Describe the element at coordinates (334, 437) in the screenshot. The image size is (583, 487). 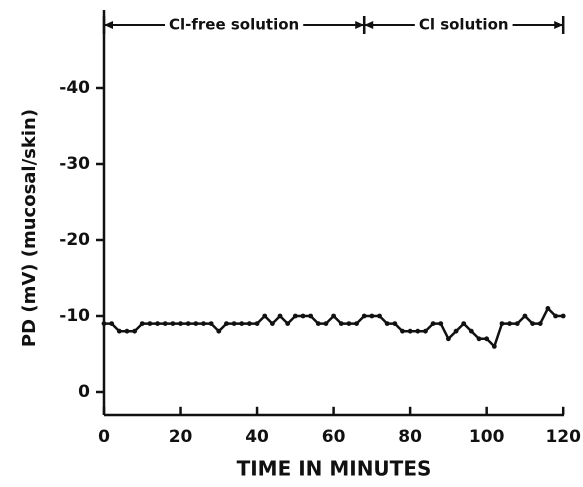
I see `x-tick-label: 60` at that location.